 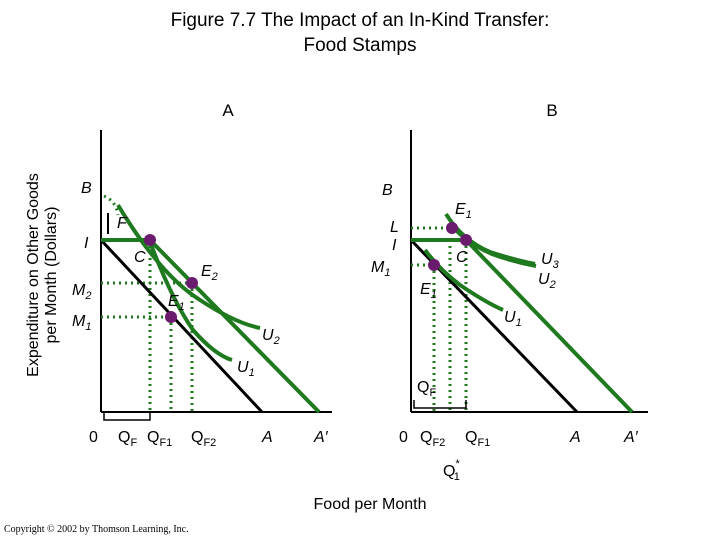 What do you see at coordinates (86, 188) in the screenshot?
I see `panel-a-label-b: B` at bounding box center [86, 188].